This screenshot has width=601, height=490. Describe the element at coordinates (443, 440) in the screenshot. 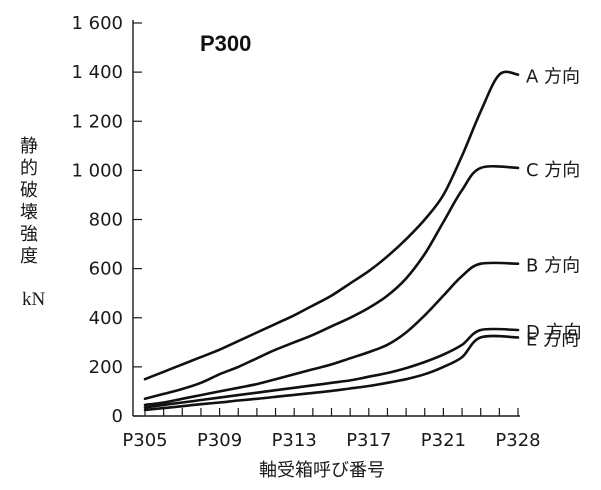

I see `x-tick-label: P321` at that location.